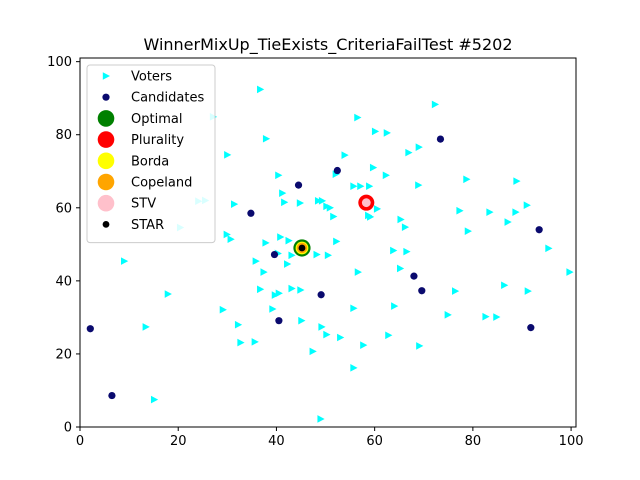 This screenshot has height=480, width=640. I want to click on y-tick-label: 0, so click(68, 428).